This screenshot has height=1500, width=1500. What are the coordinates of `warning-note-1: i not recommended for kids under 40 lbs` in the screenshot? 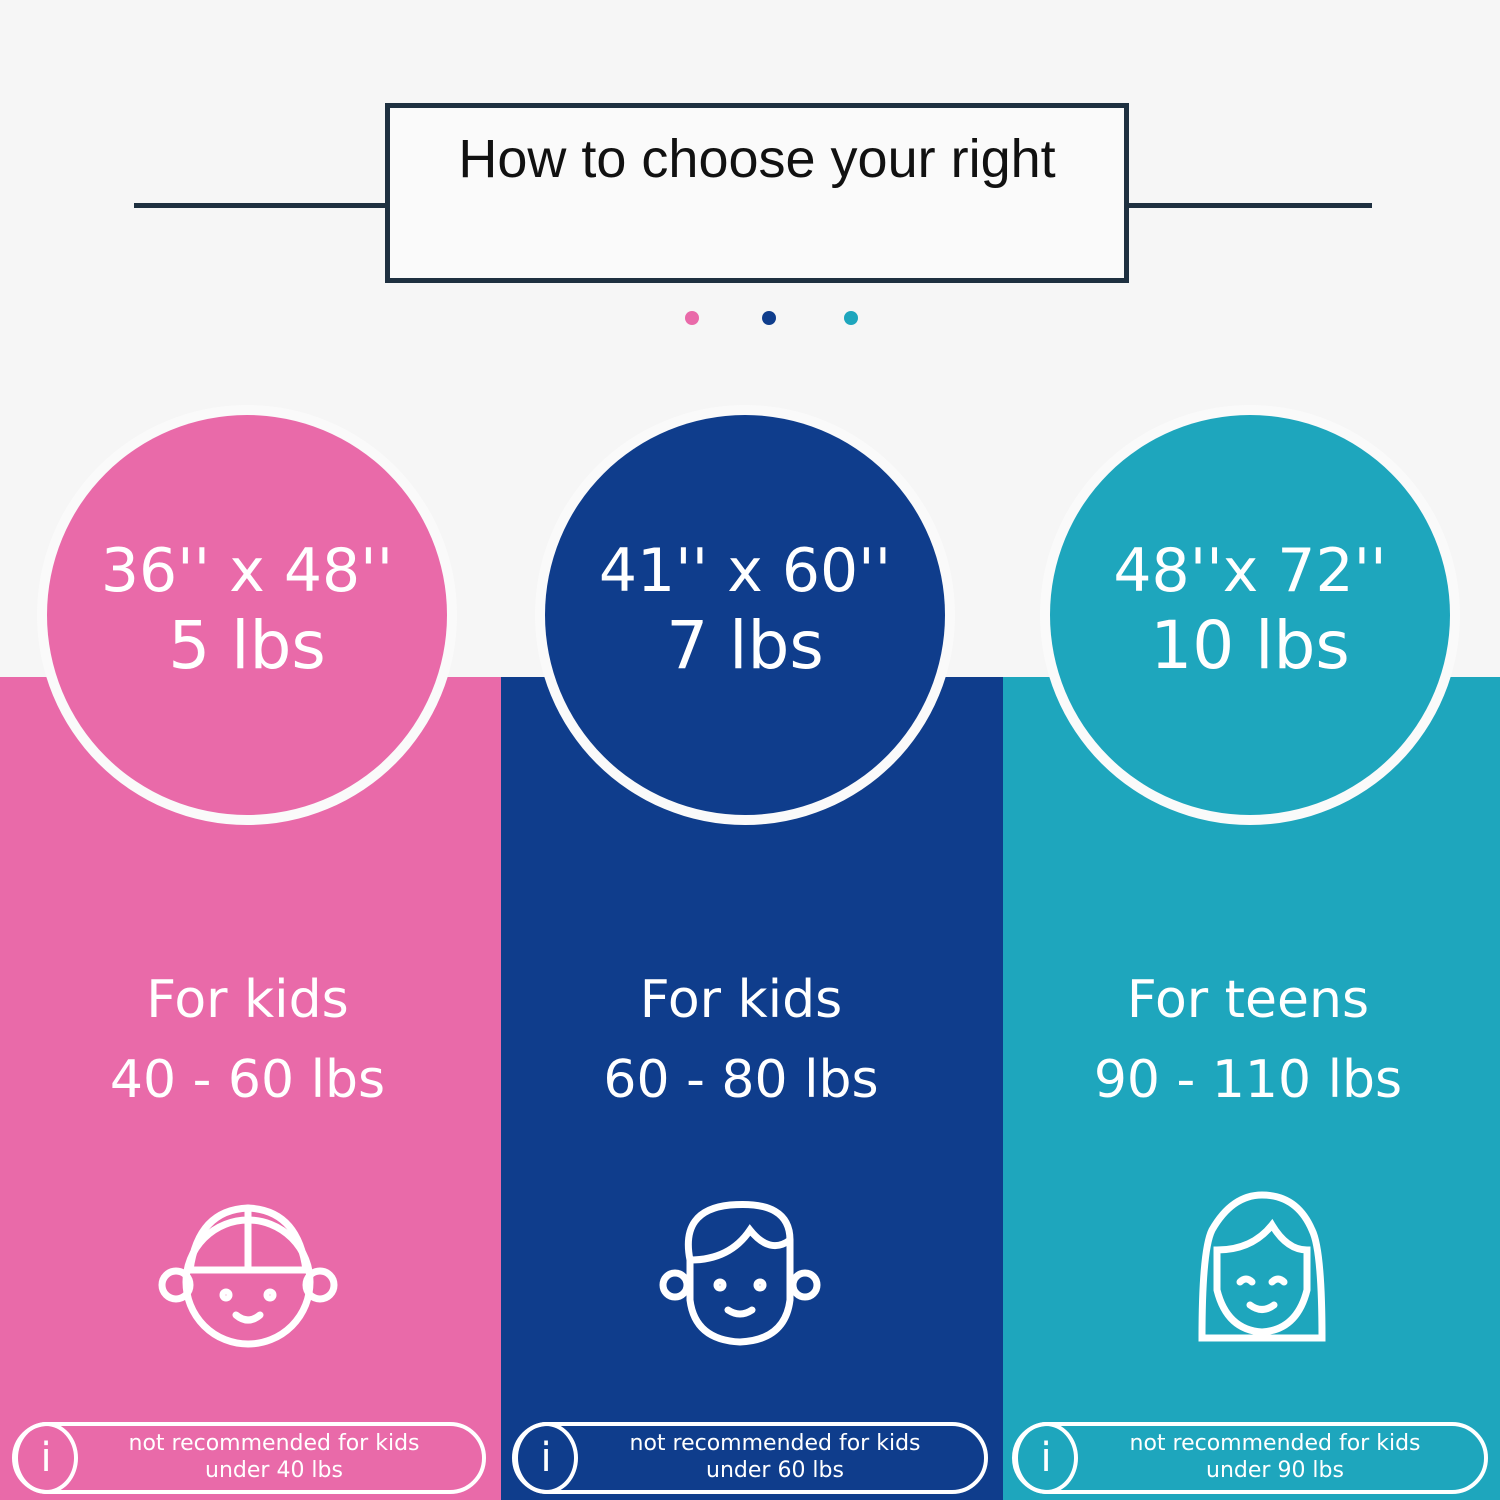 It's located at (249, 1458).